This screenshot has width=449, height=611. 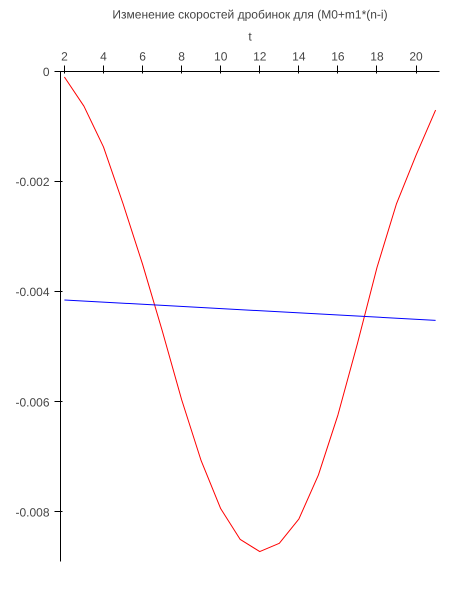 What do you see at coordinates (299, 57) in the screenshot?
I see `x-tick-label: 14` at bounding box center [299, 57].